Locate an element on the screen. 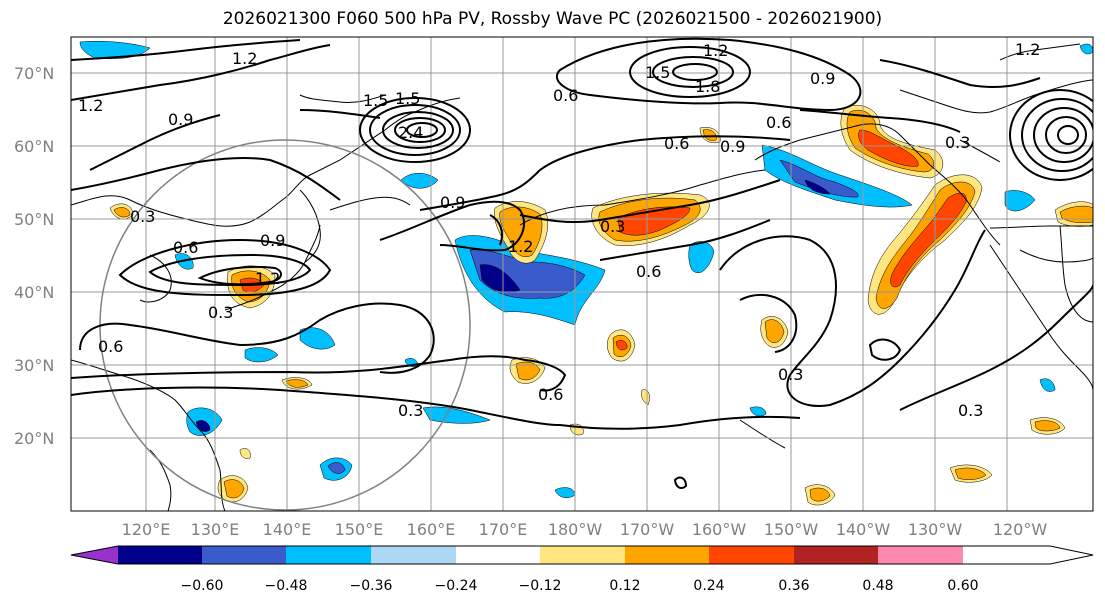 The image size is (1105, 604). colorbar-tick: −0.48 is located at coordinates (286, 586).